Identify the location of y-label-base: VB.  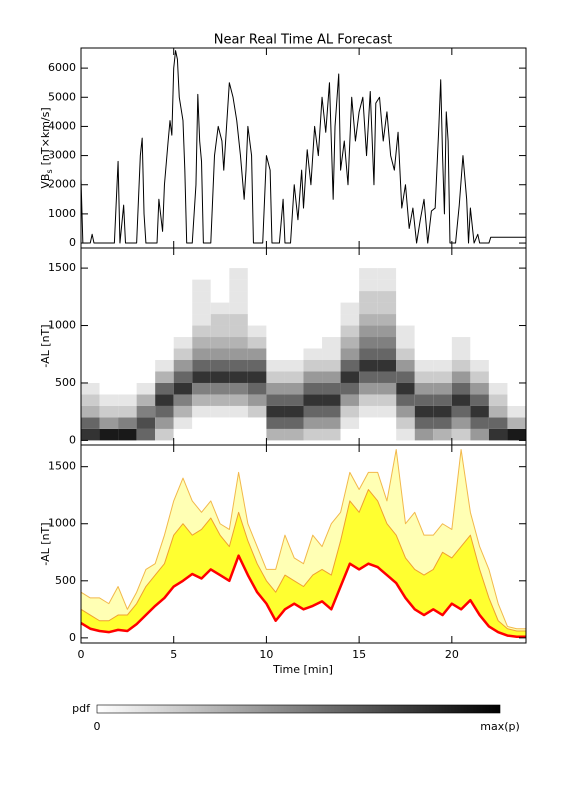
(45, 181).